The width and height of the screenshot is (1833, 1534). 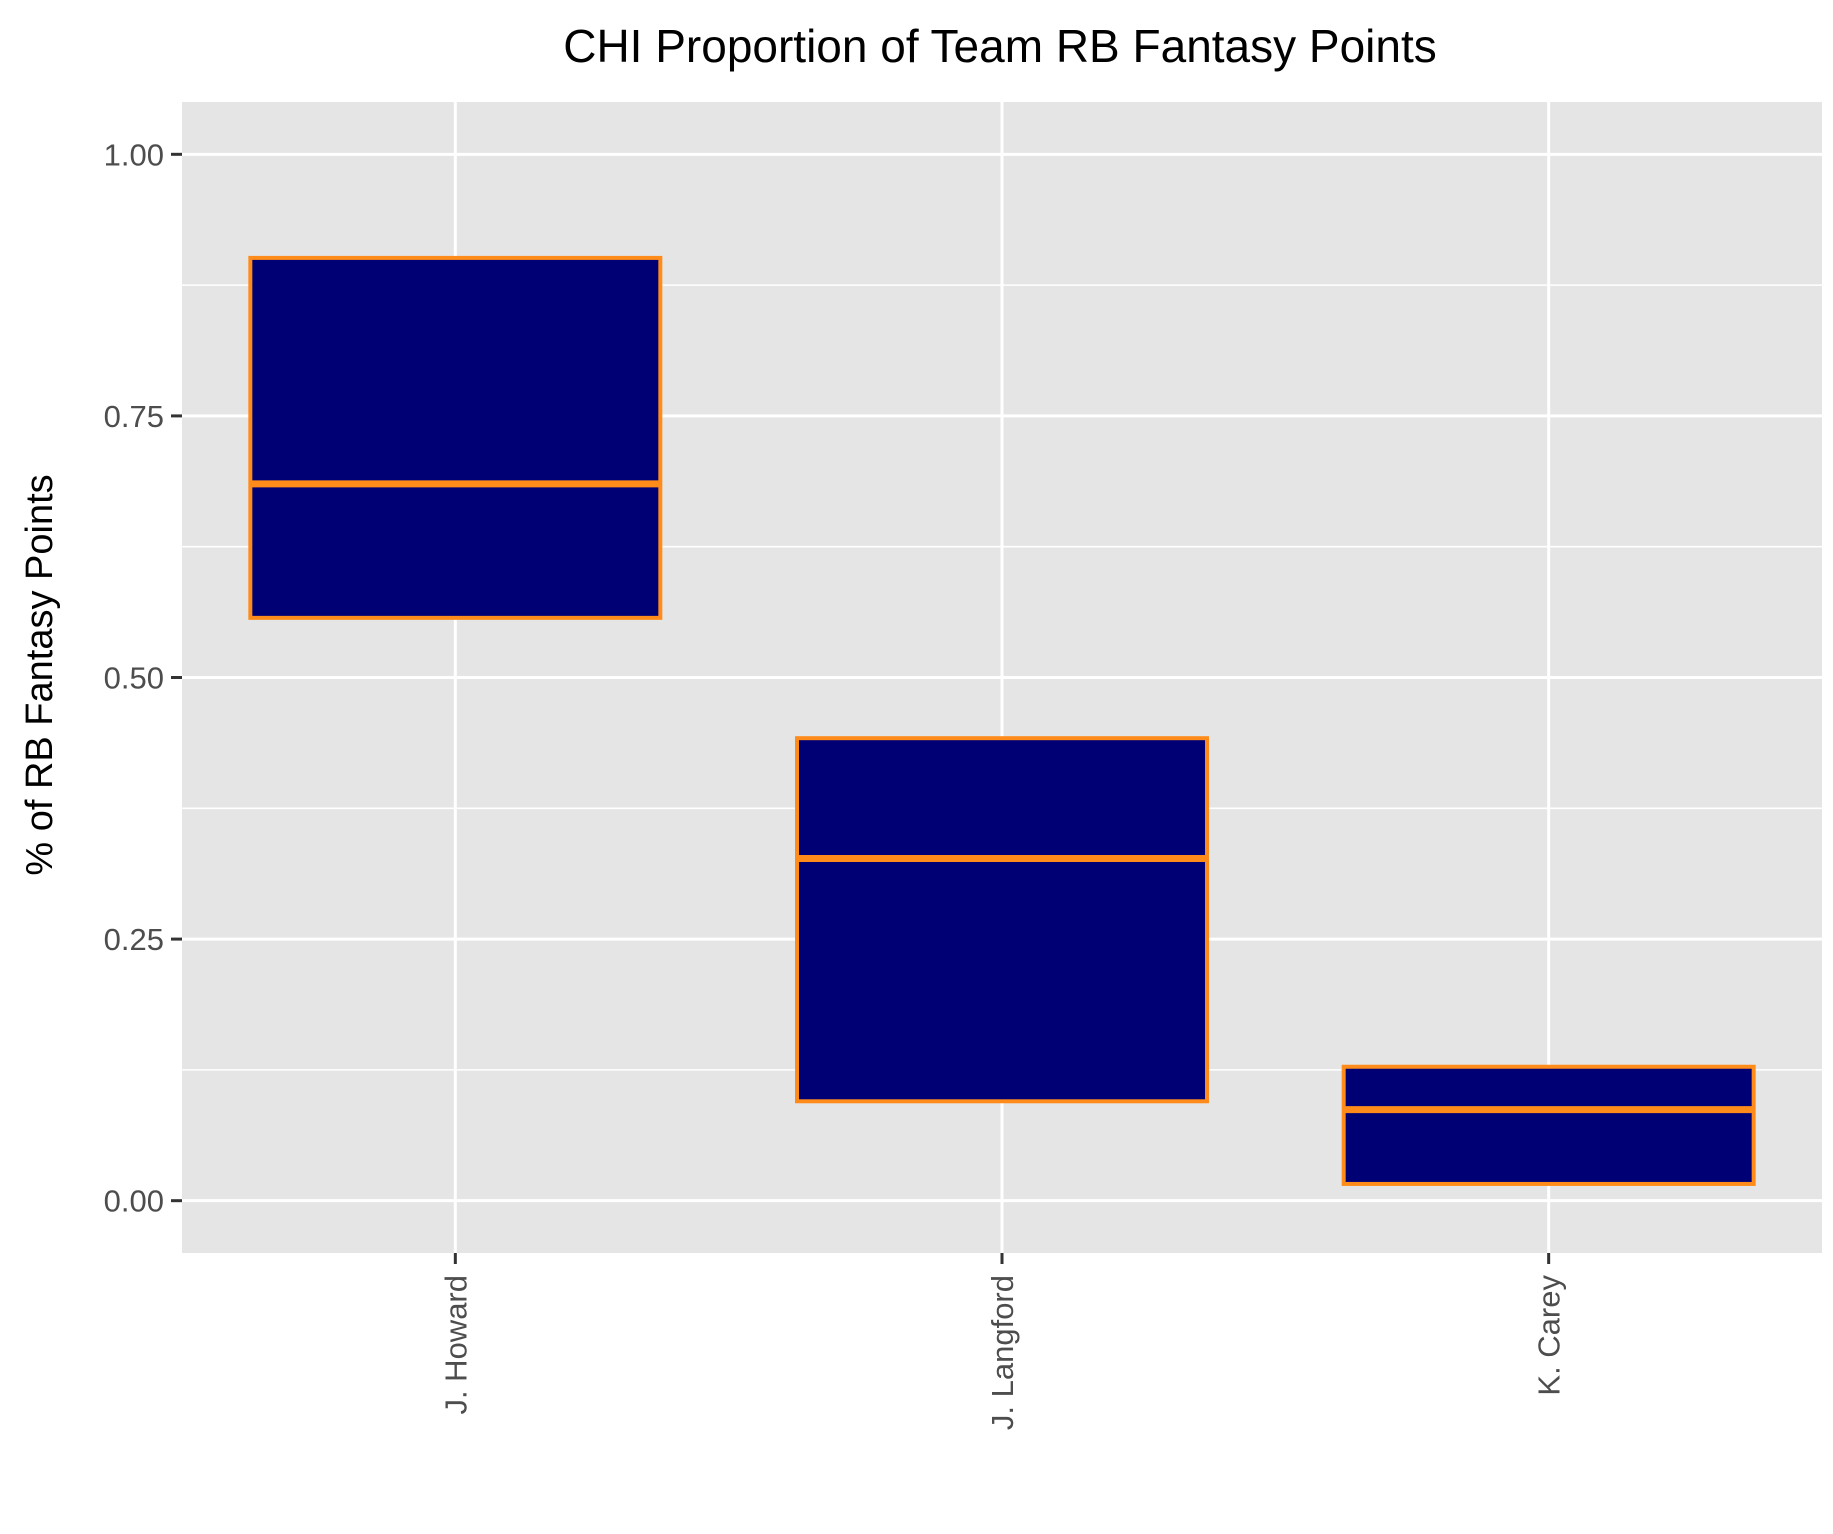 What do you see at coordinates (134, 154) in the screenshot?
I see `y-tick-label: 1.00` at bounding box center [134, 154].